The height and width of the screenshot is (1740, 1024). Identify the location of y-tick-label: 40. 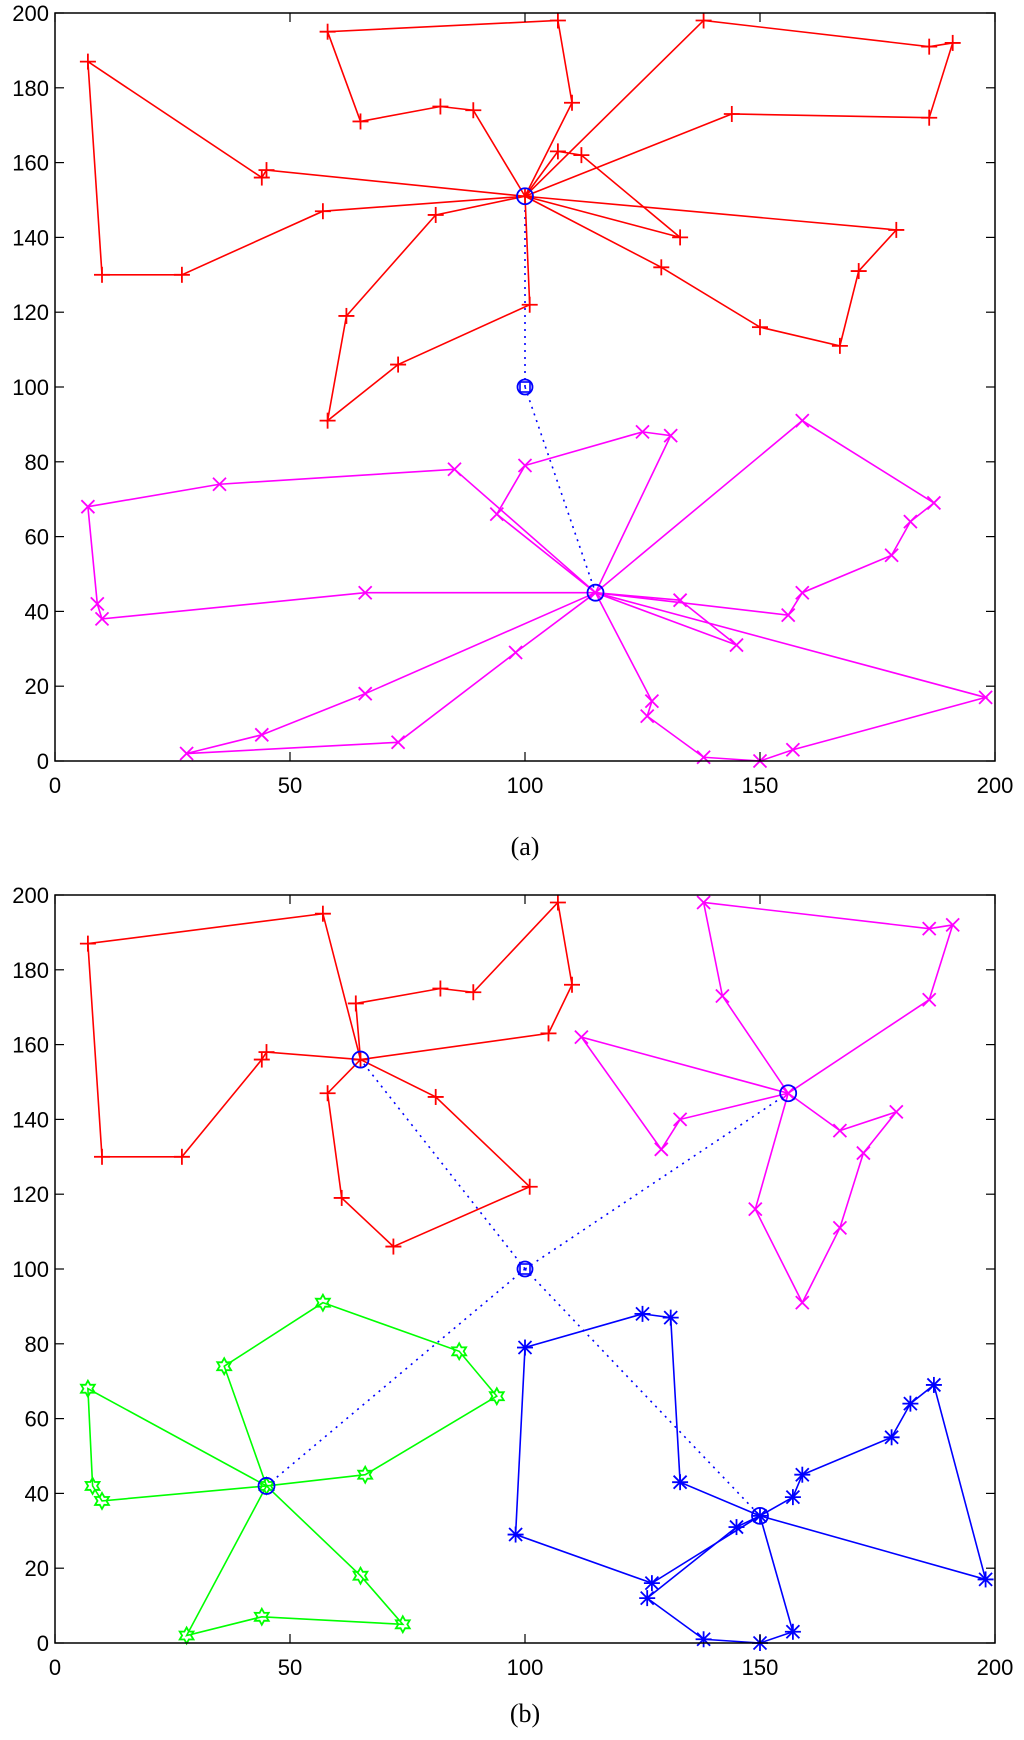
(37, 611).